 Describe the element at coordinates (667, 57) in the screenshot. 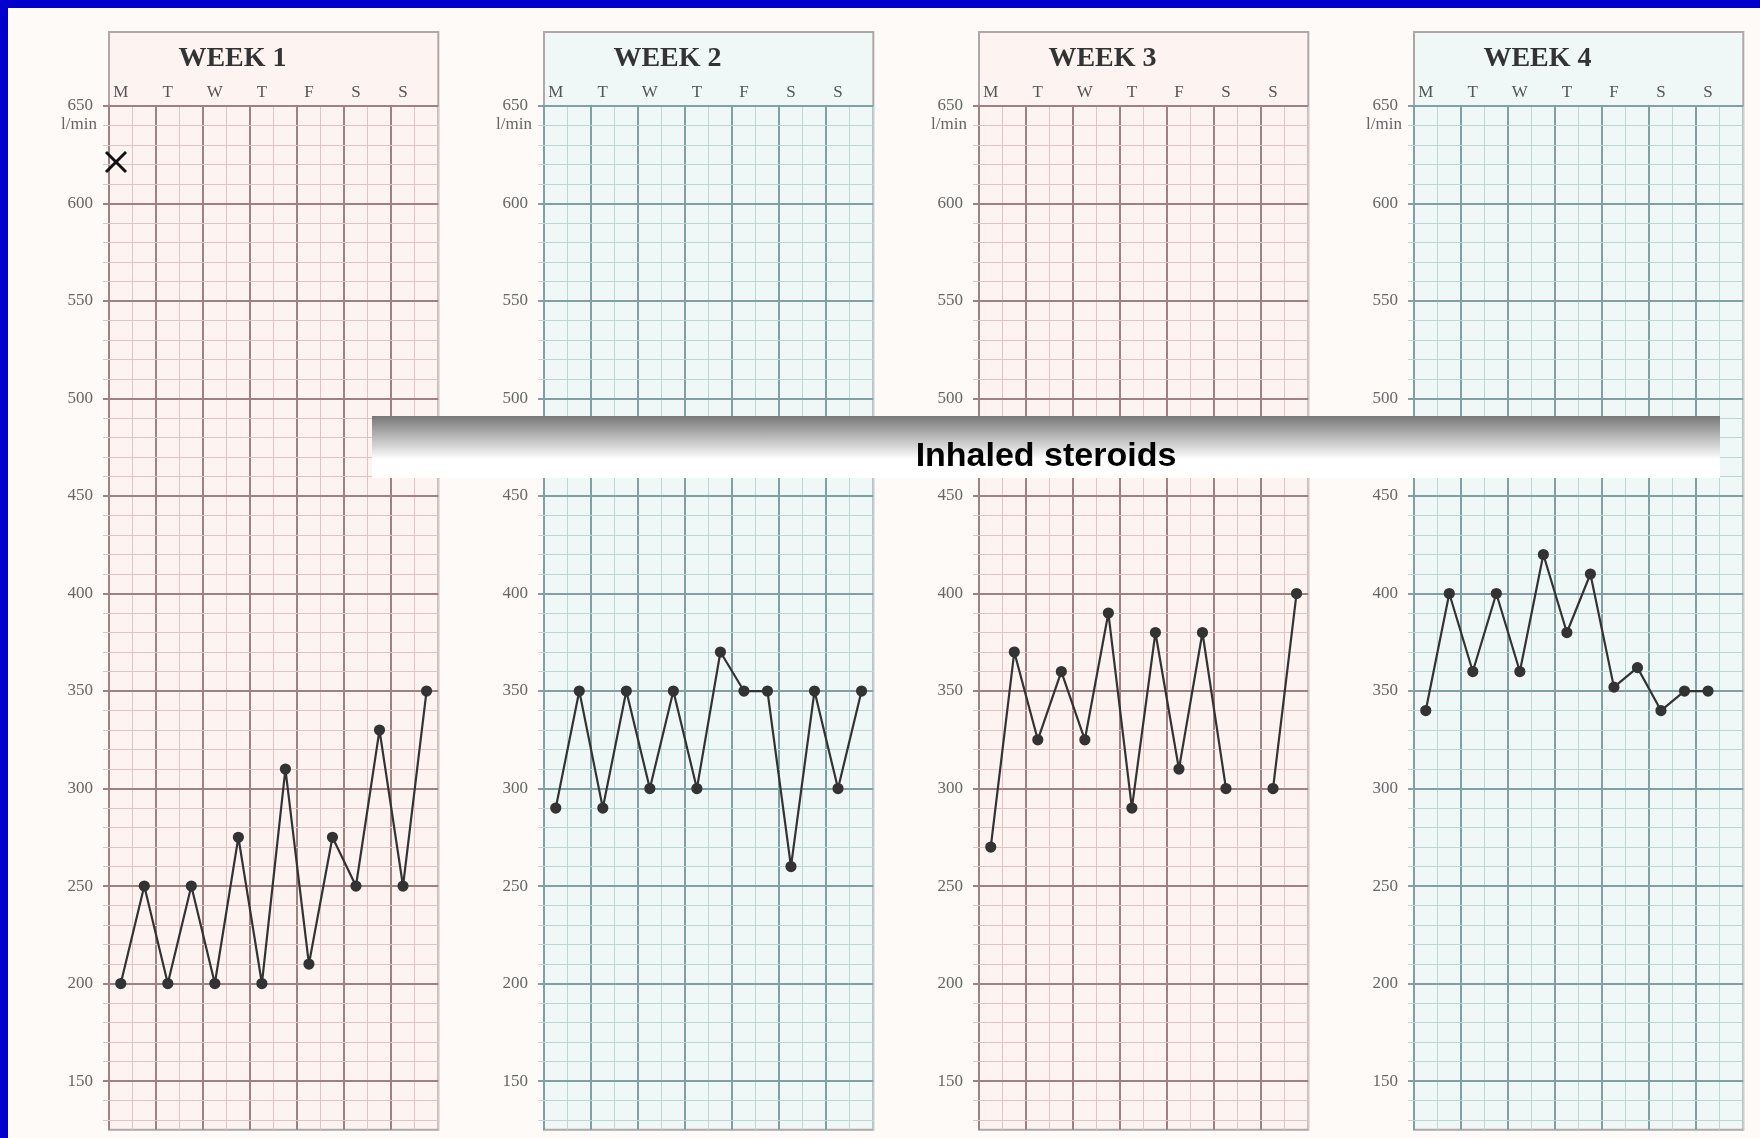

I see `chart-title: WEEK 2` at that location.